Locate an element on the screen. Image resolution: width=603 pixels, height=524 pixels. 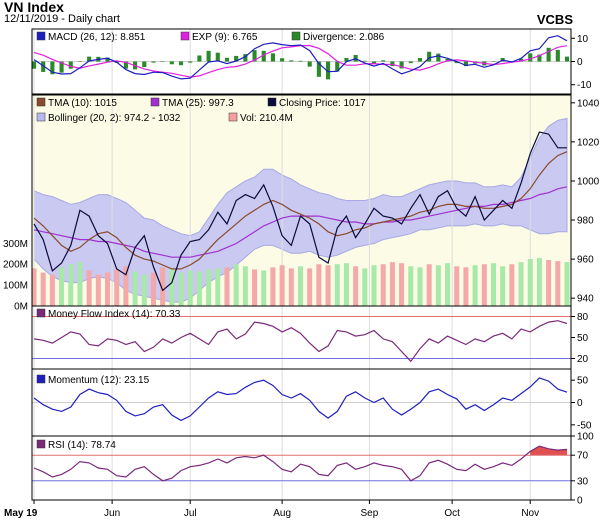
momentum-y-tick-label: 0 is located at coordinates (580, 403).